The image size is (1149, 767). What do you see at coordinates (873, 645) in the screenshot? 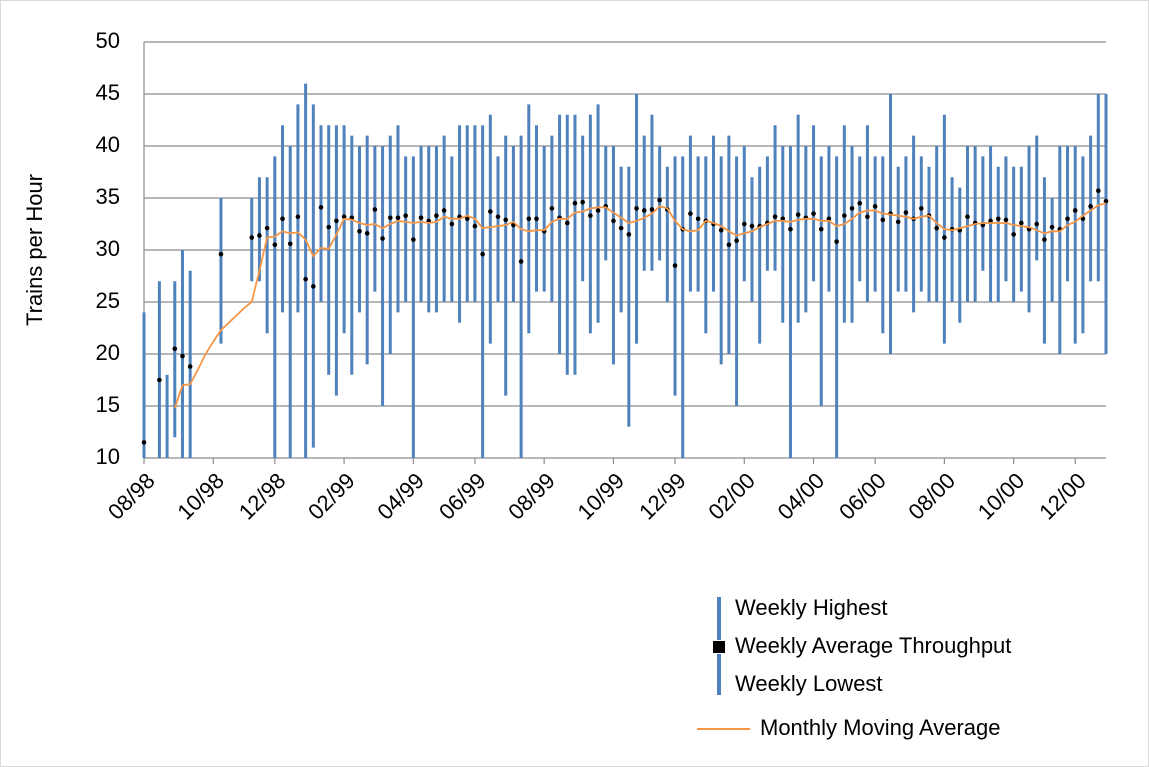
I see `legend-label: Weekly Average Throughput` at bounding box center [873, 645].